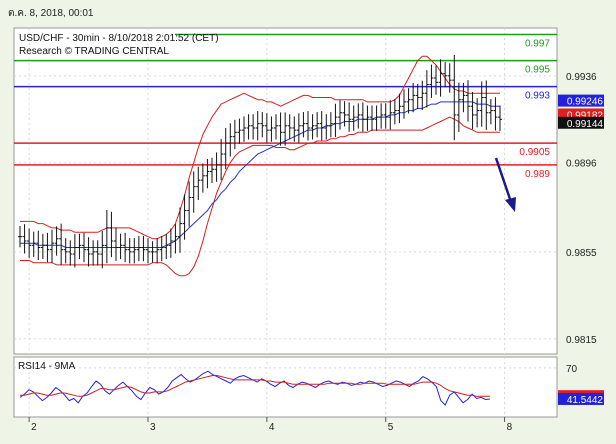 The width and height of the screenshot is (616, 444). Describe the element at coordinates (94, 51) in the screenshot. I see `chart-subtitle: Research © TRADING CENTRAL` at that location.